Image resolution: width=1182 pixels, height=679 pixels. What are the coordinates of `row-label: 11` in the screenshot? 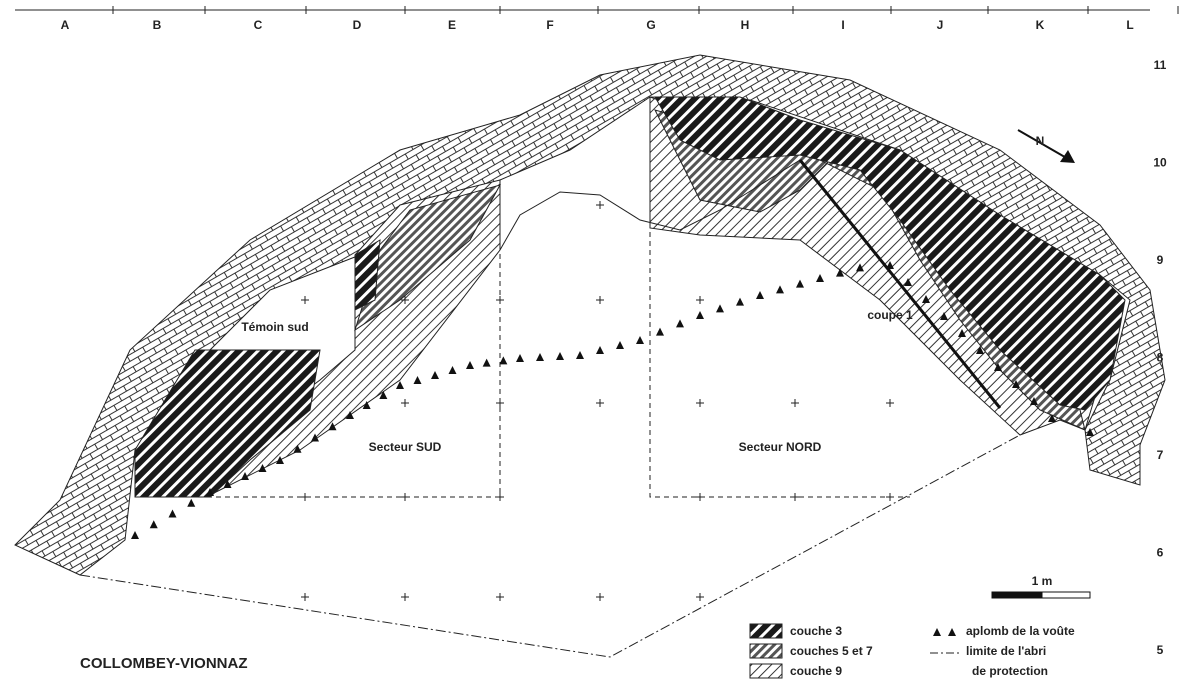 It's located at (1160, 65).